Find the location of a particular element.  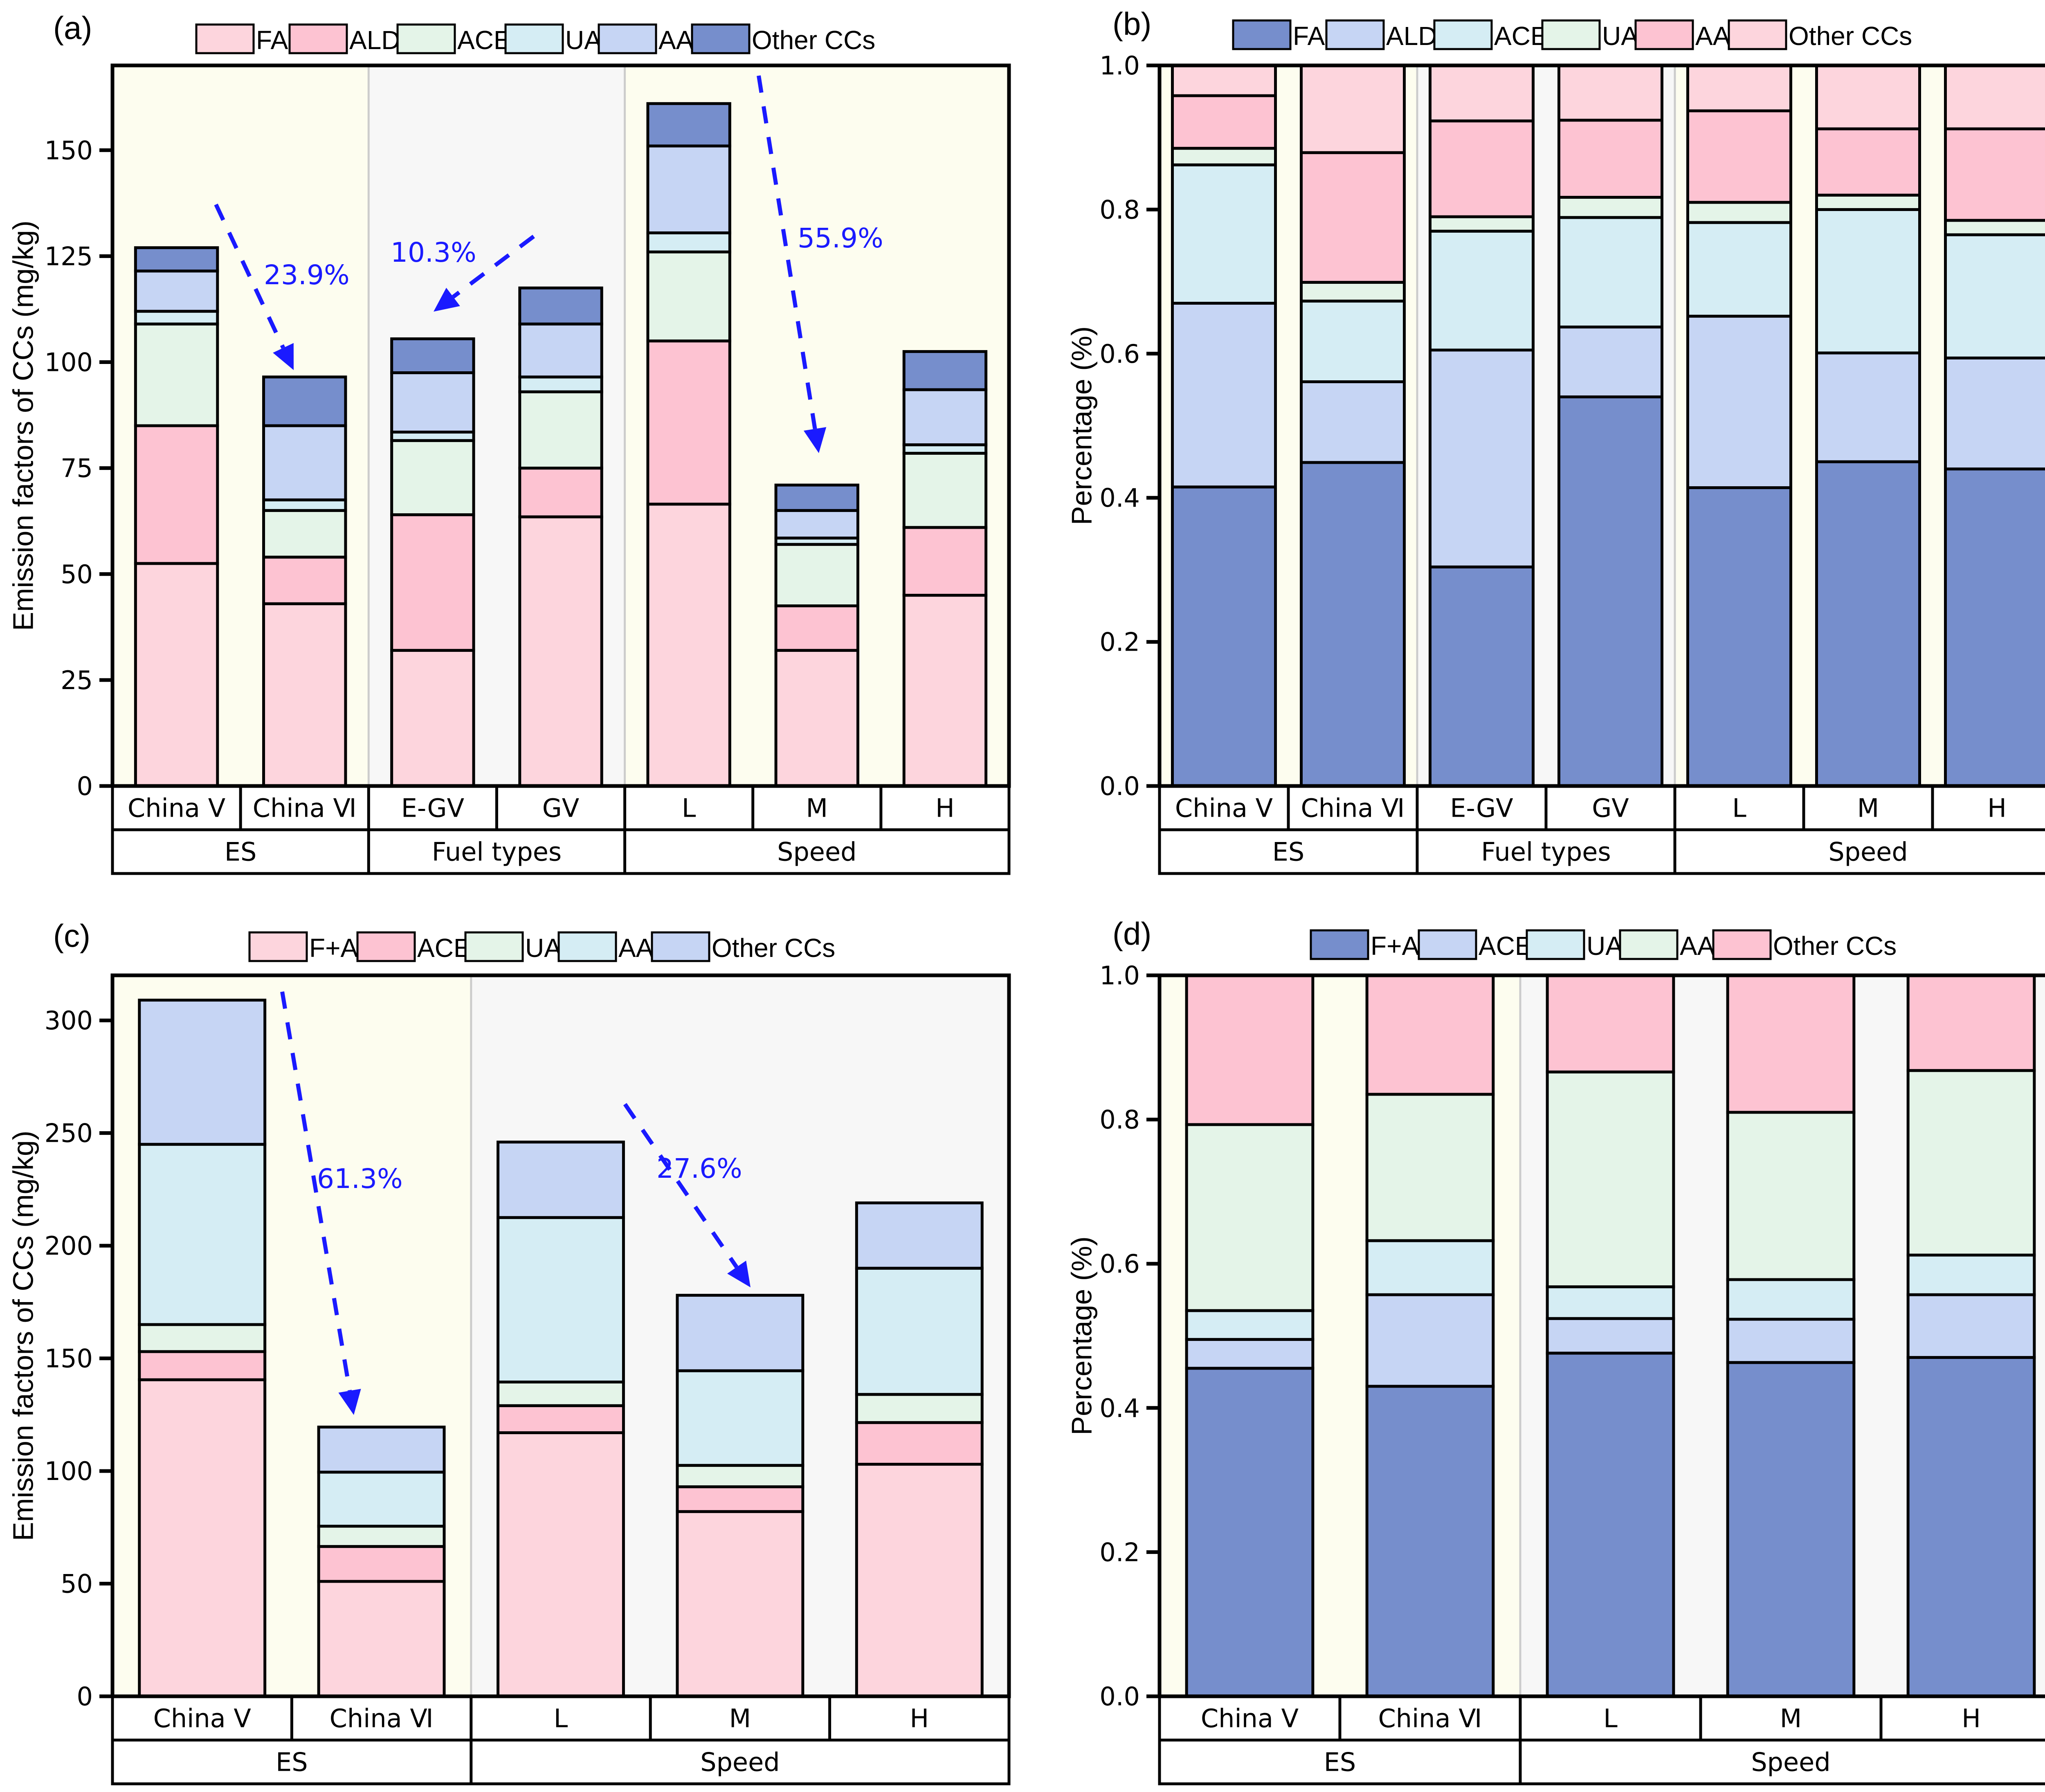

panel-label: (c) is located at coordinates (71, 936).